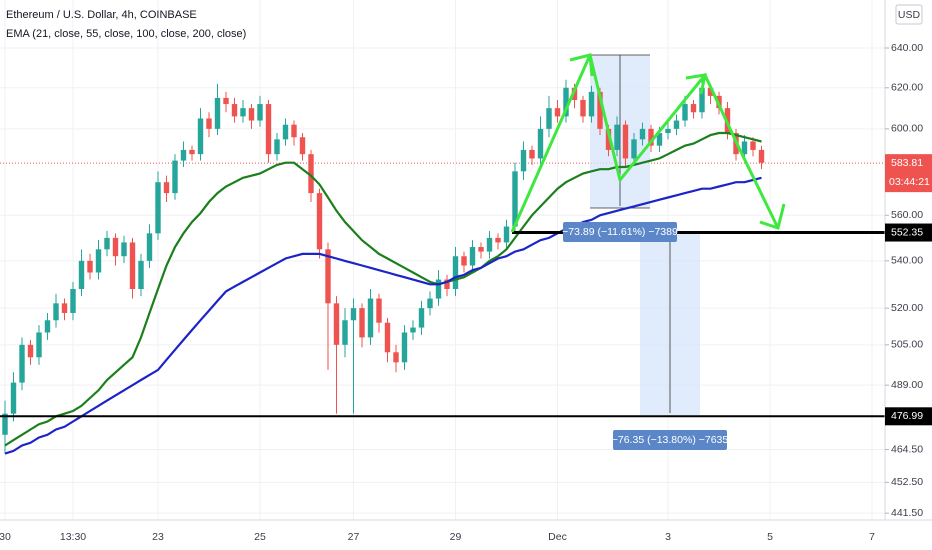  Describe the element at coordinates (872, 537) in the screenshot. I see `x-tick-label: 7` at that location.